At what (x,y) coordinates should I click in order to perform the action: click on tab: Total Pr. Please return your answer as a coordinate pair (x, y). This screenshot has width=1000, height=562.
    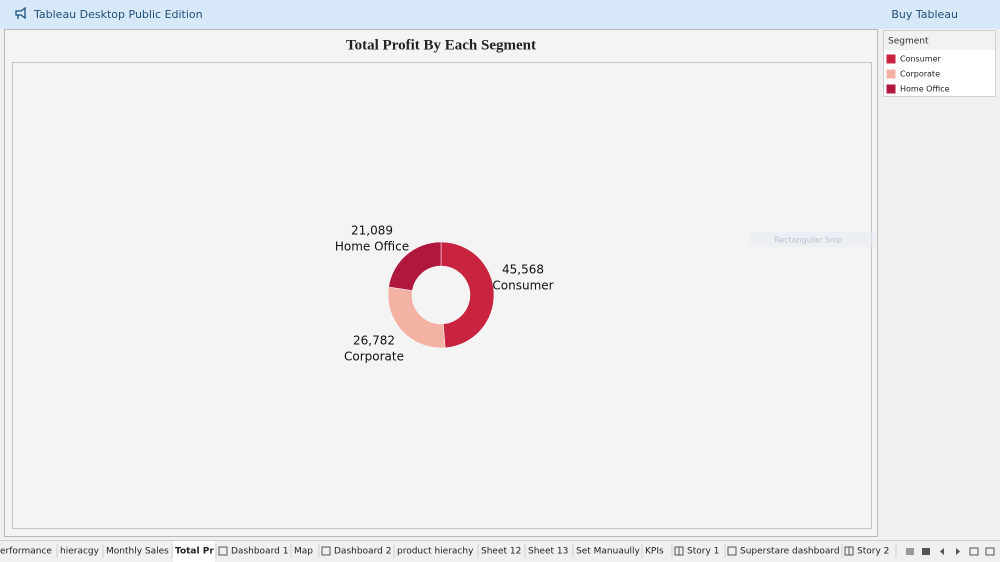
    Looking at the image, I should click on (194, 552).